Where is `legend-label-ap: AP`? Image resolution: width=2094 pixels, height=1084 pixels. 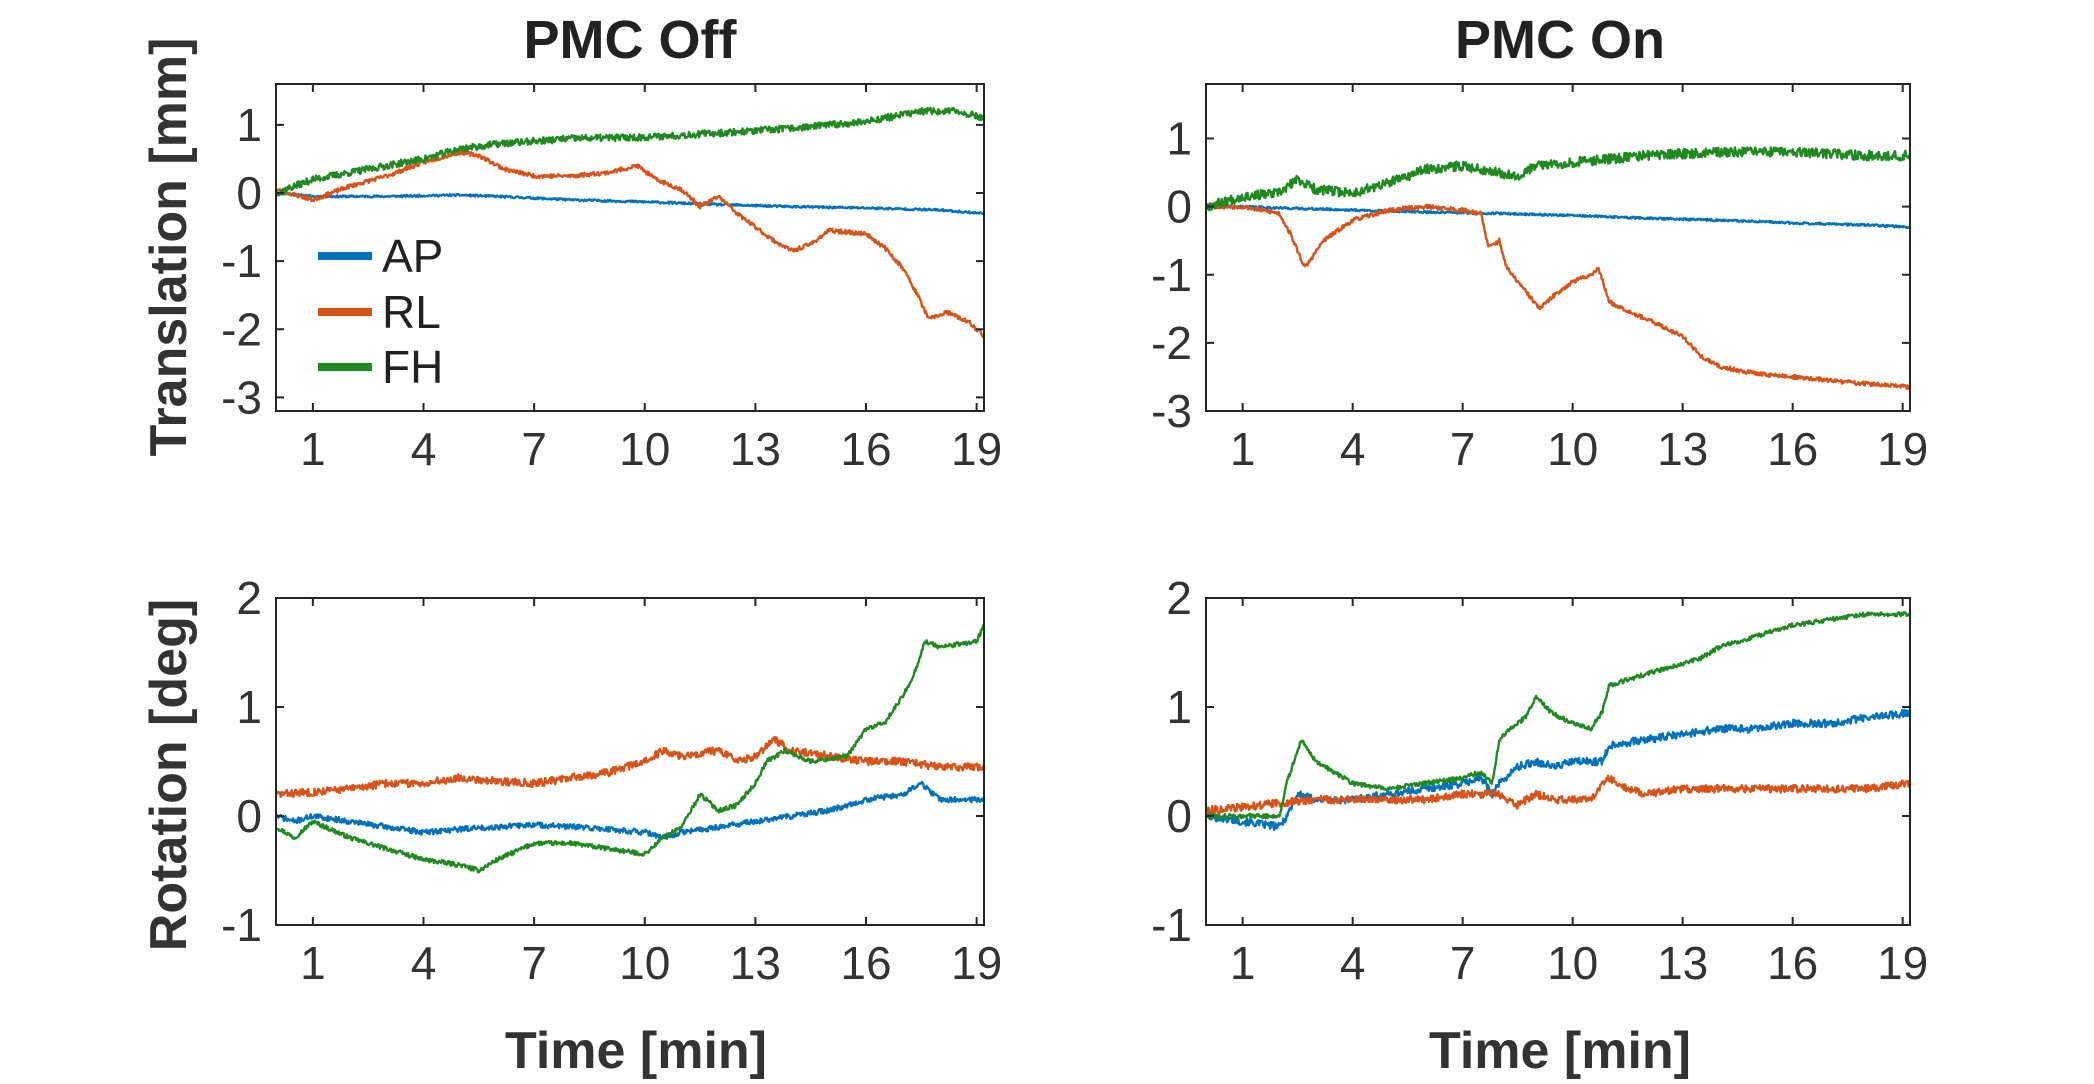
legend-label-ap: AP is located at coordinates (412, 256).